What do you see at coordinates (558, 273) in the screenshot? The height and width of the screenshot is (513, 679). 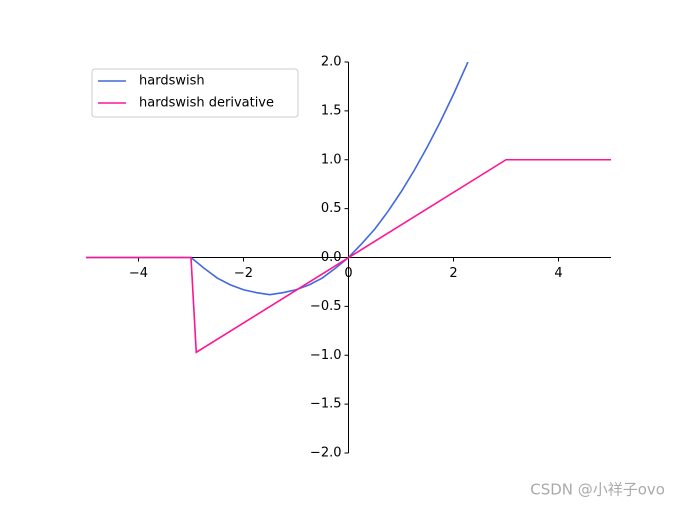 I see `x-tick-label: 4` at bounding box center [558, 273].